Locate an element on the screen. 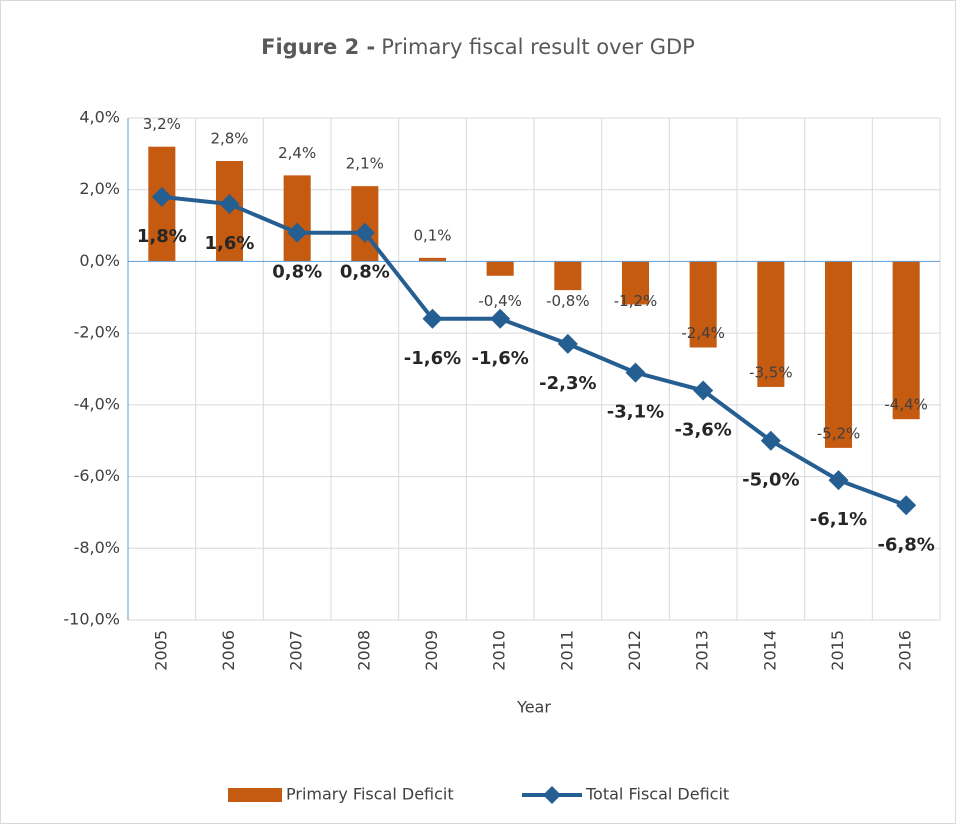 Image resolution: width=956 pixels, height=824 pixels. chart-title: Primary fiscal result over GDP is located at coordinates (538, 47).